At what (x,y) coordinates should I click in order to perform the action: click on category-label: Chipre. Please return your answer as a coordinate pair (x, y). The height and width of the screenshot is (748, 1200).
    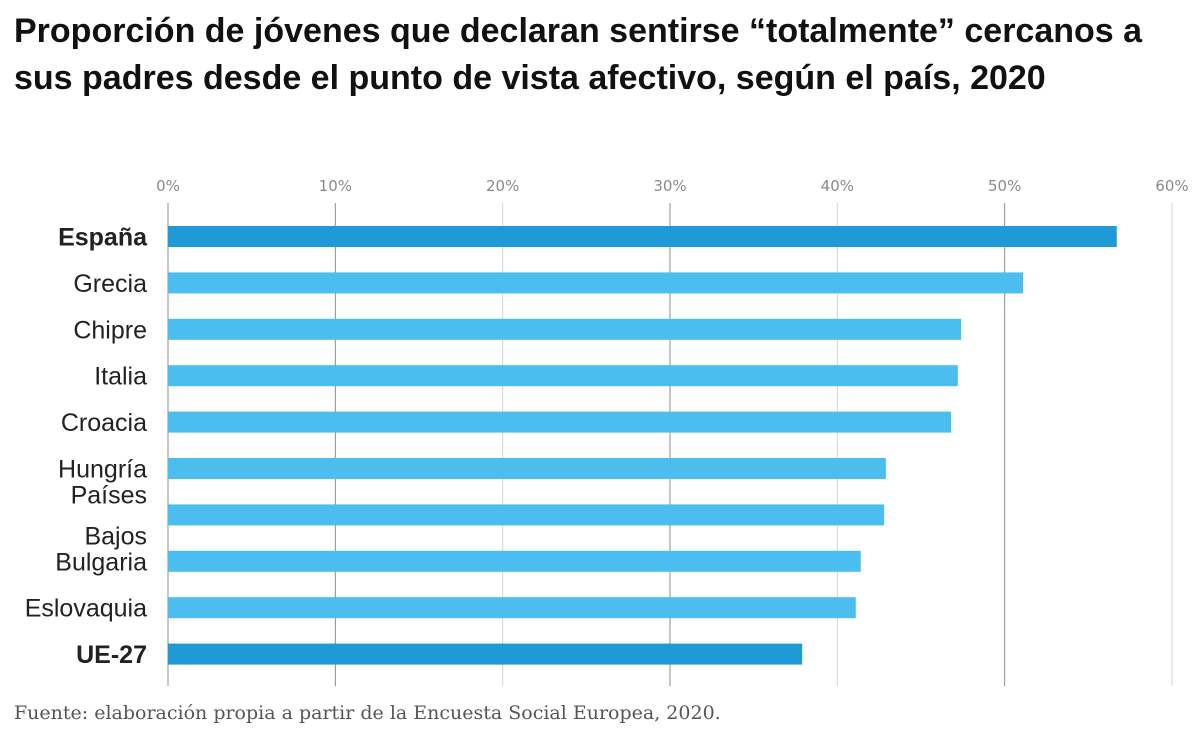
    Looking at the image, I should click on (110, 330).